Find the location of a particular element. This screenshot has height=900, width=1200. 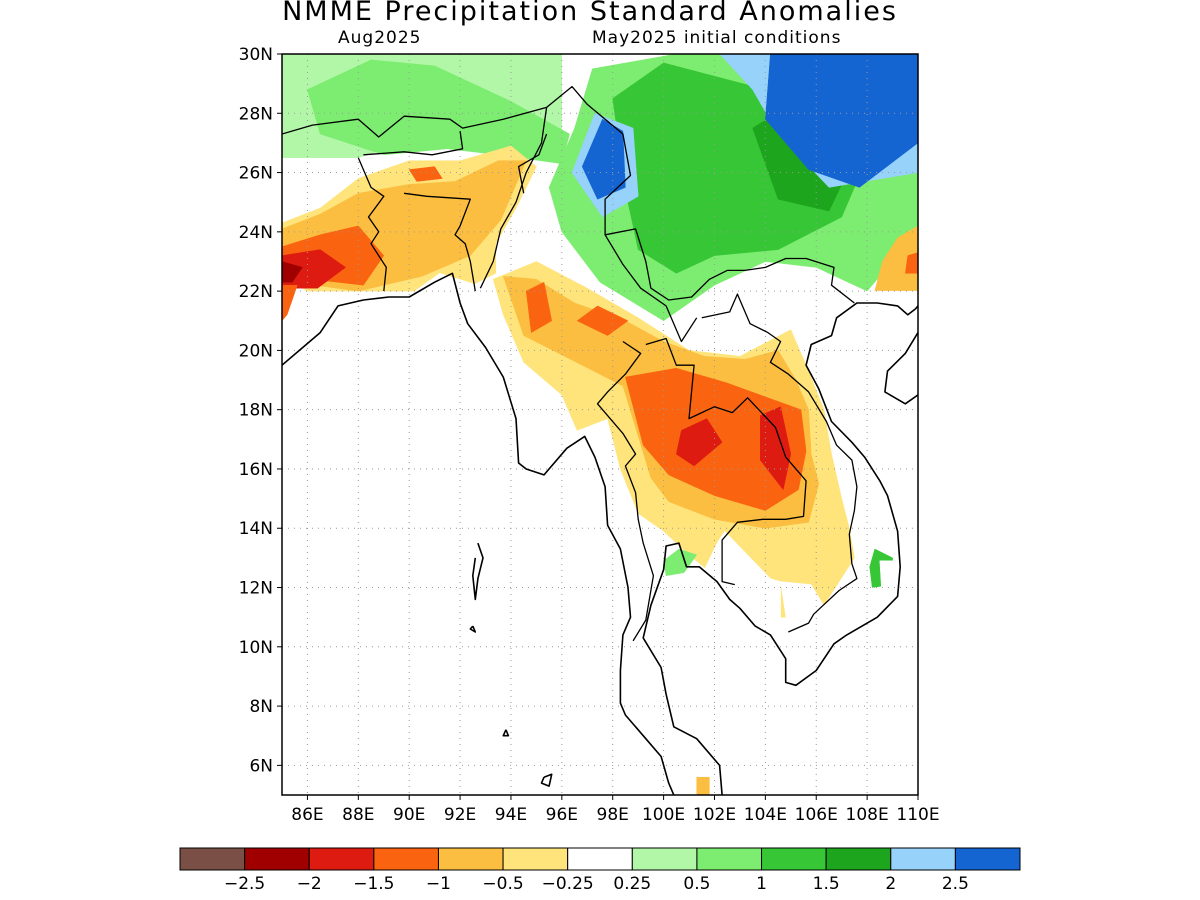

latitude-tick-label: 10N is located at coordinates (256, 648).